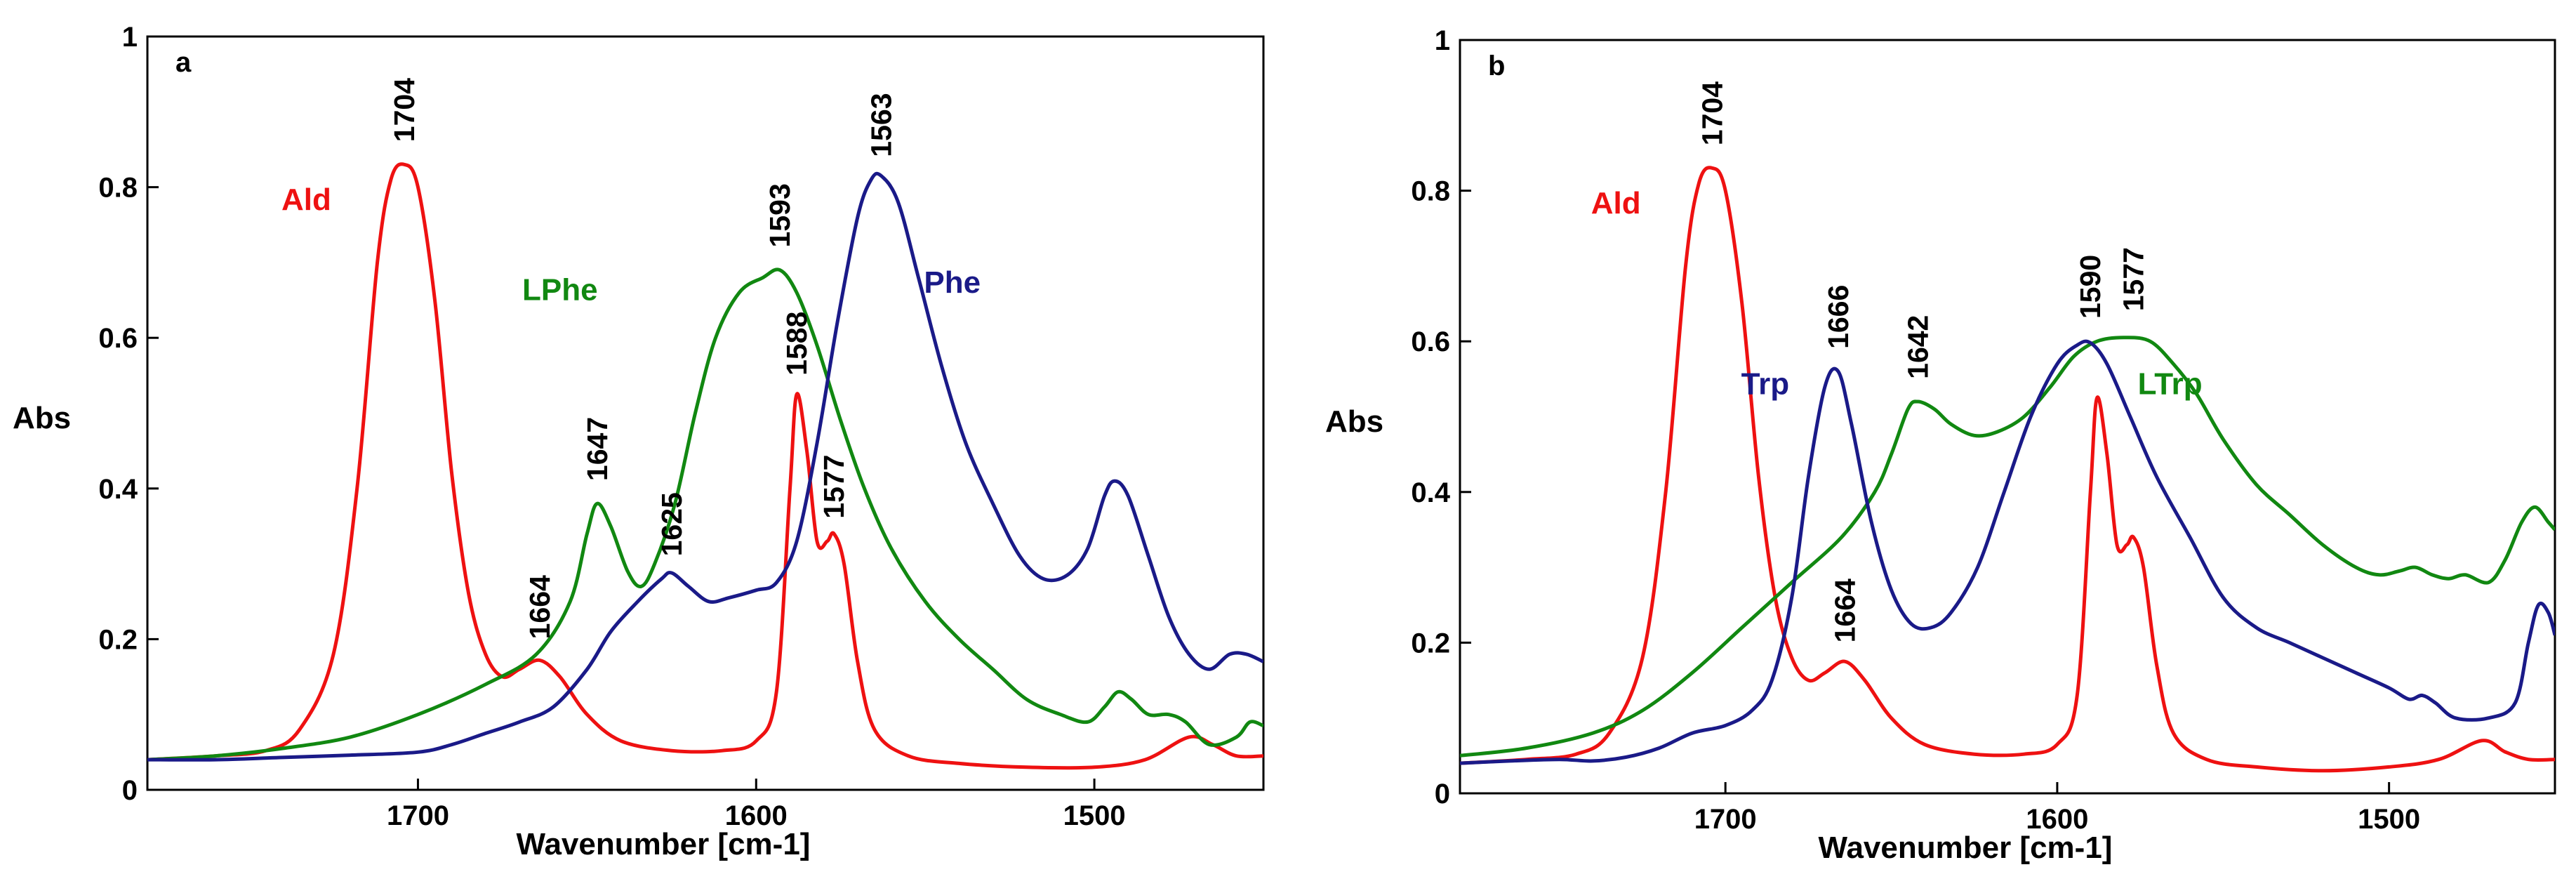 The height and width of the screenshot is (886, 2576). What do you see at coordinates (1918, 347) in the screenshot?
I see `peak-label: 1642` at bounding box center [1918, 347].